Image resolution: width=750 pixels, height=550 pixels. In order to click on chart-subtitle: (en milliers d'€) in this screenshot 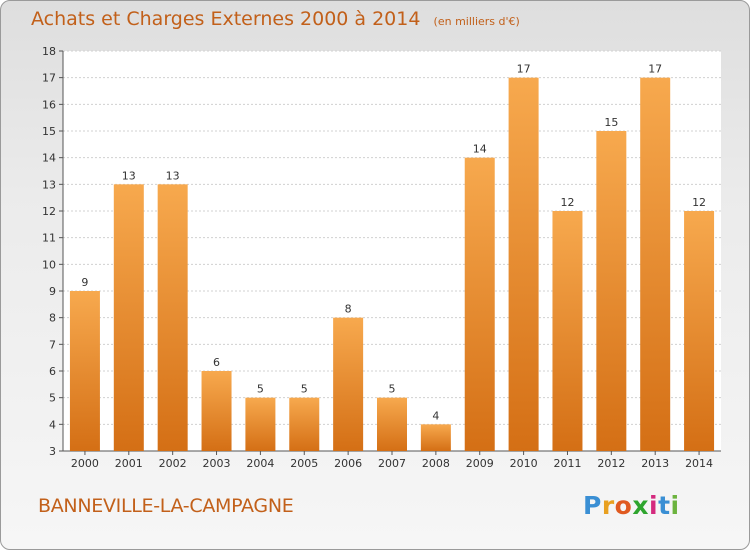, I will do `click(476, 21)`.